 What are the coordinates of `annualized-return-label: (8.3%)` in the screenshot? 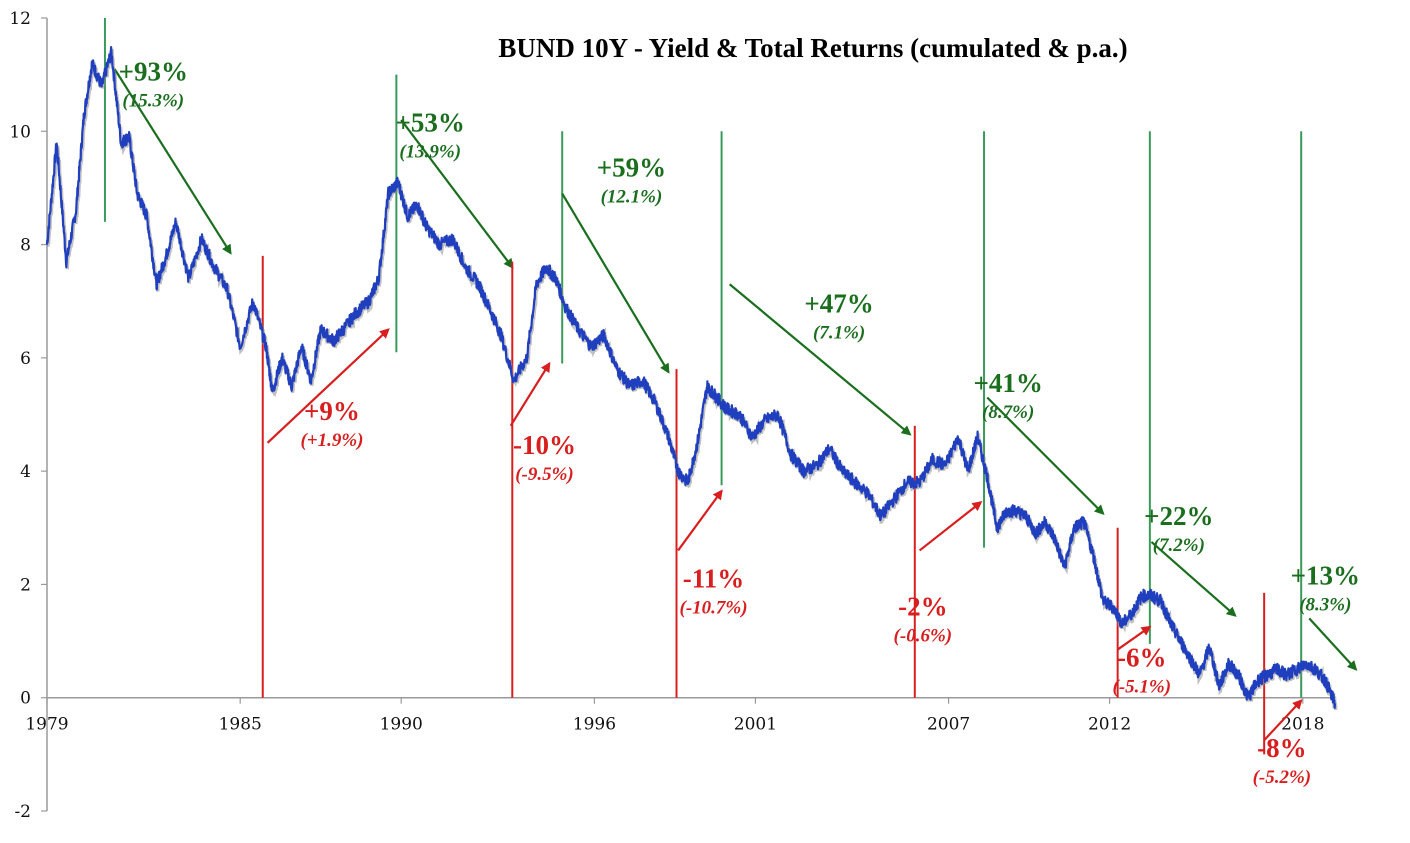 It's located at (1325, 604).